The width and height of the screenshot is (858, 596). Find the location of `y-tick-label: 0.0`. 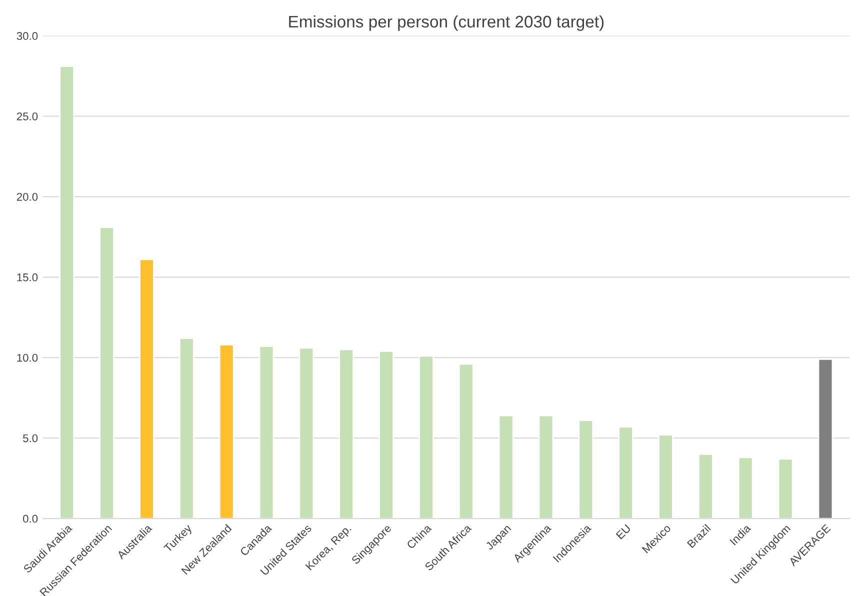

y-tick-label: 0.0 is located at coordinates (30, 518).